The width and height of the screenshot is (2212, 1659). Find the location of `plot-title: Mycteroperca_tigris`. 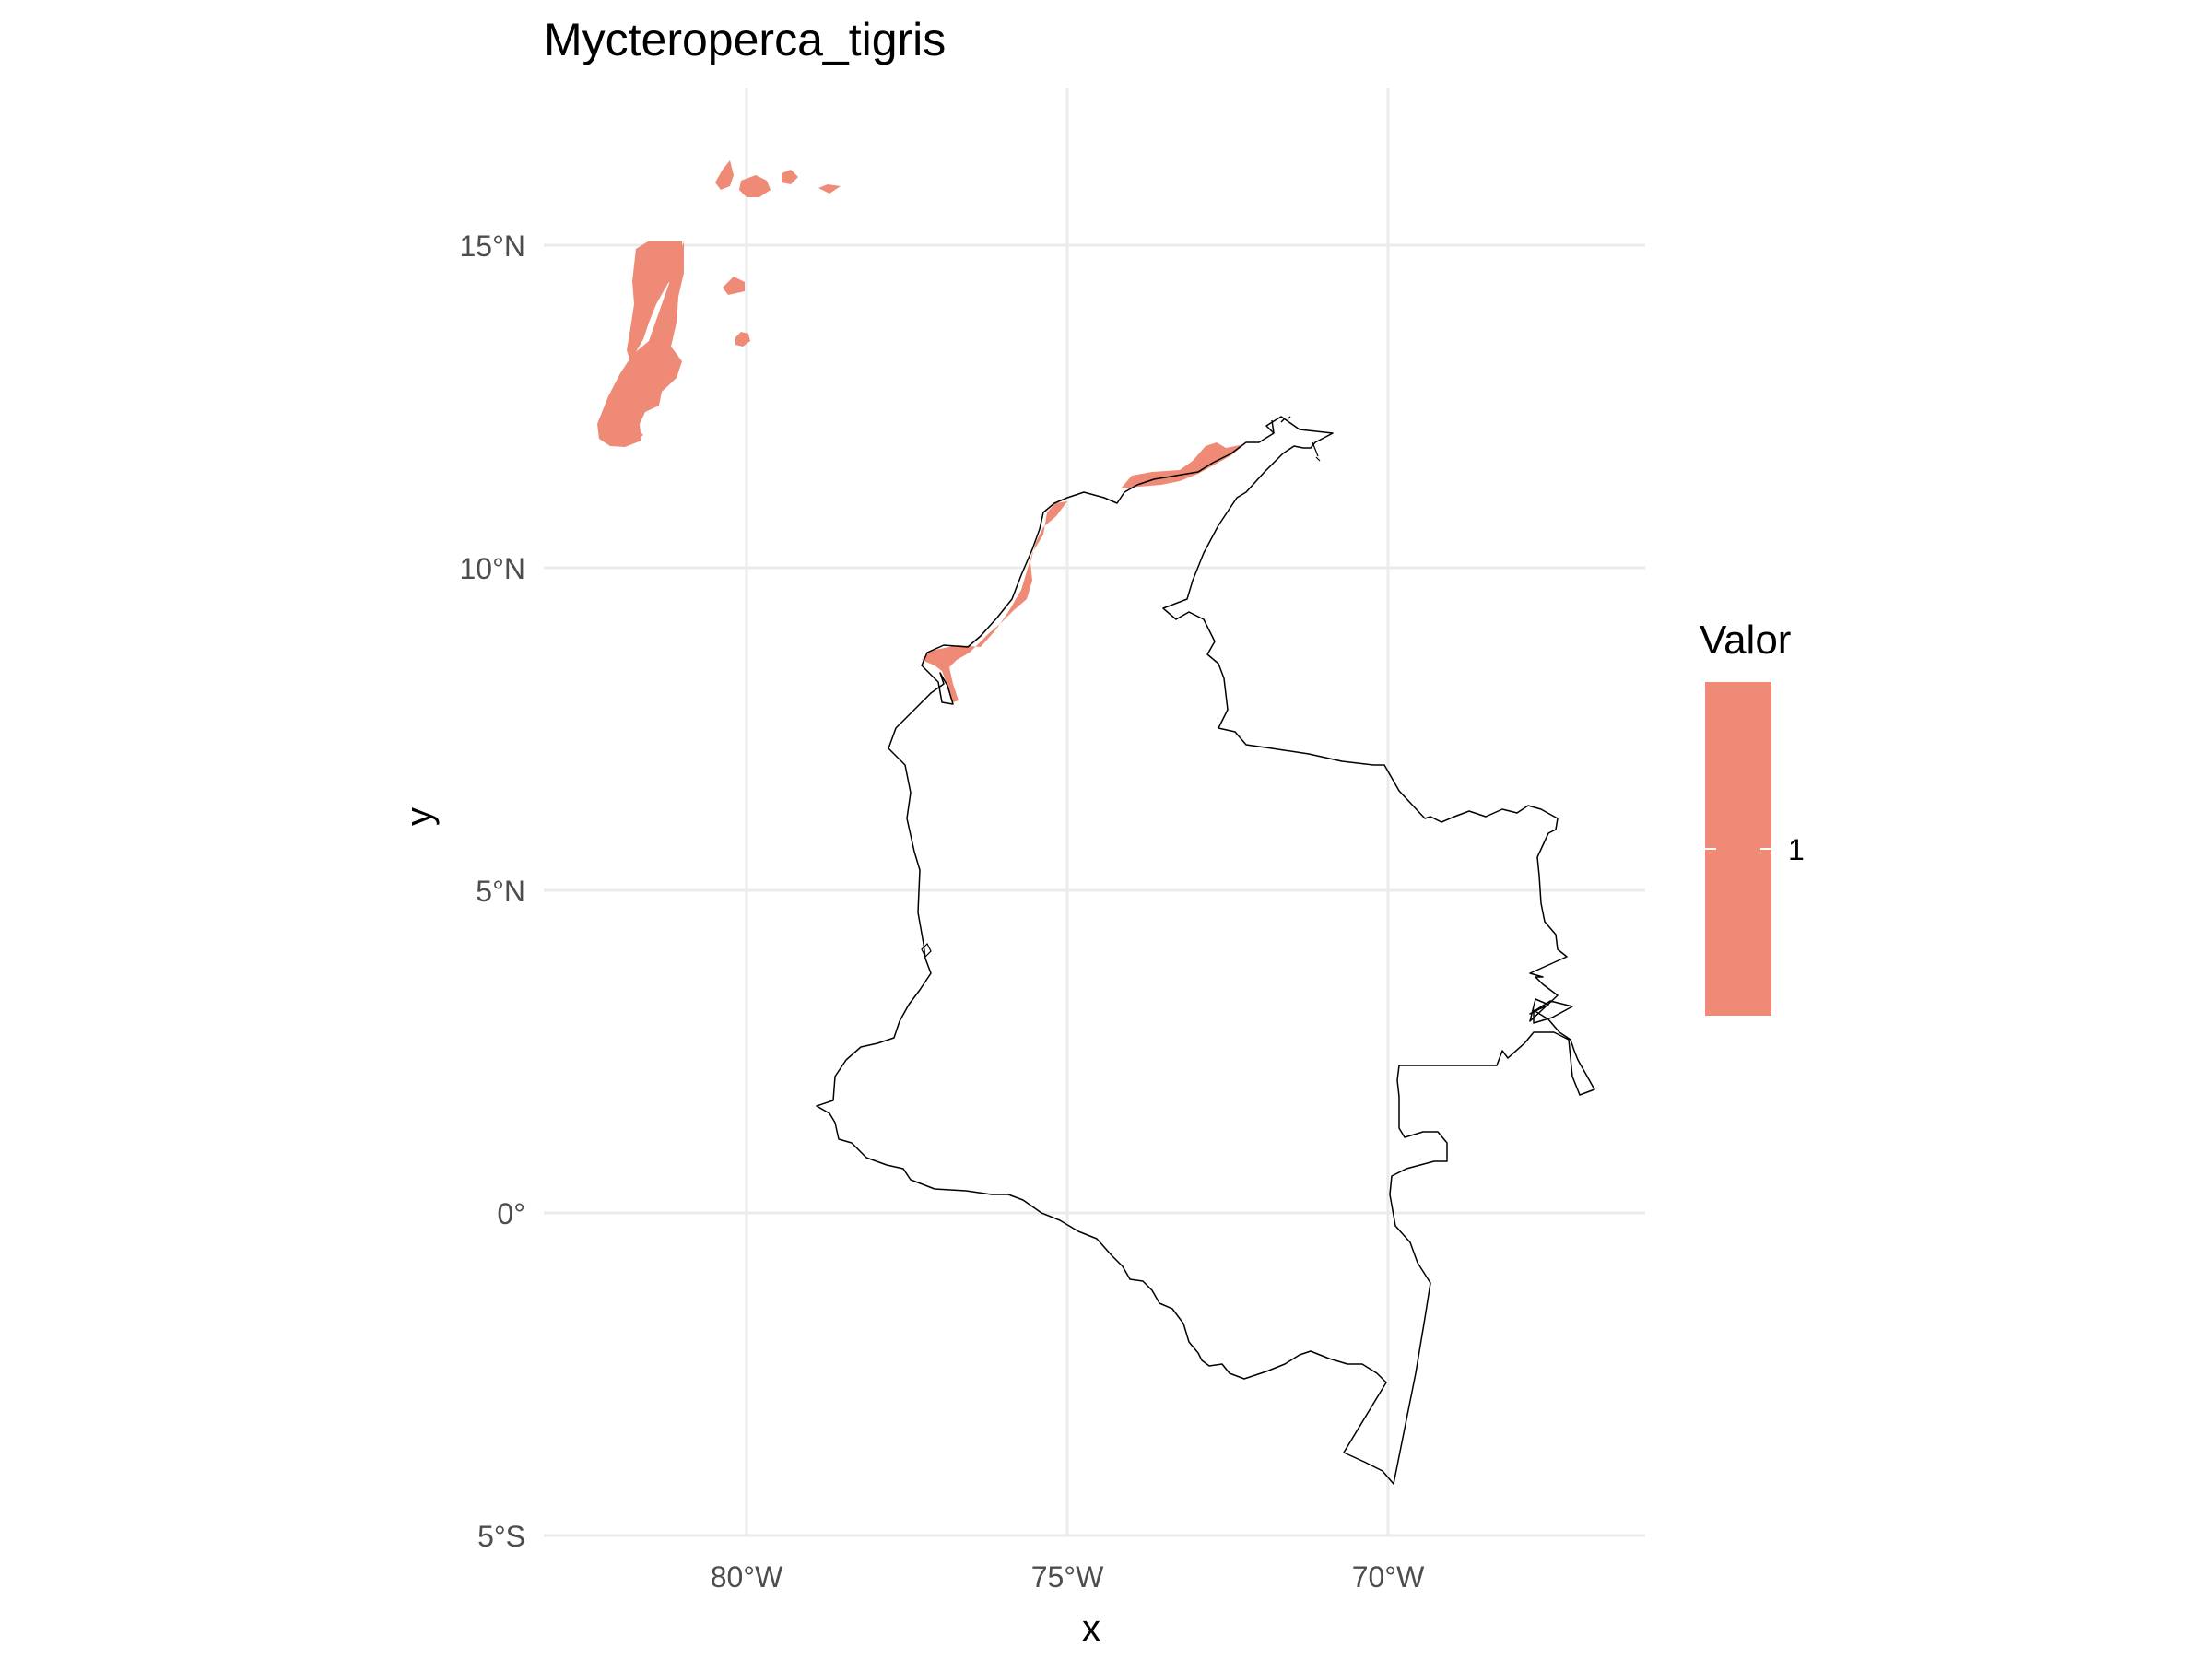

plot-title: Mycteroperca_tigris is located at coordinates (745, 39).